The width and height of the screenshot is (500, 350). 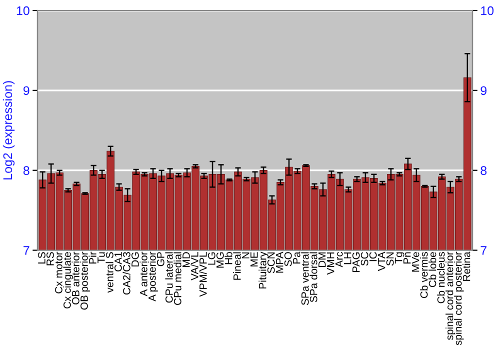 I want to click on x-tick-label: Cx cingulate, so click(x=68, y=280).